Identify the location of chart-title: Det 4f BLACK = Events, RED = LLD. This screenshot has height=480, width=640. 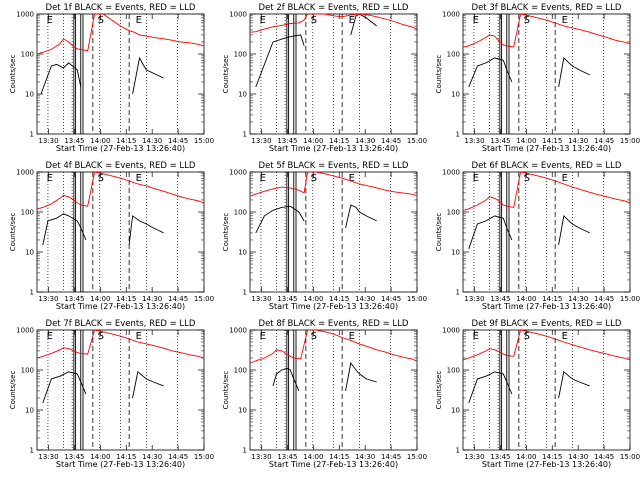
(121, 166).